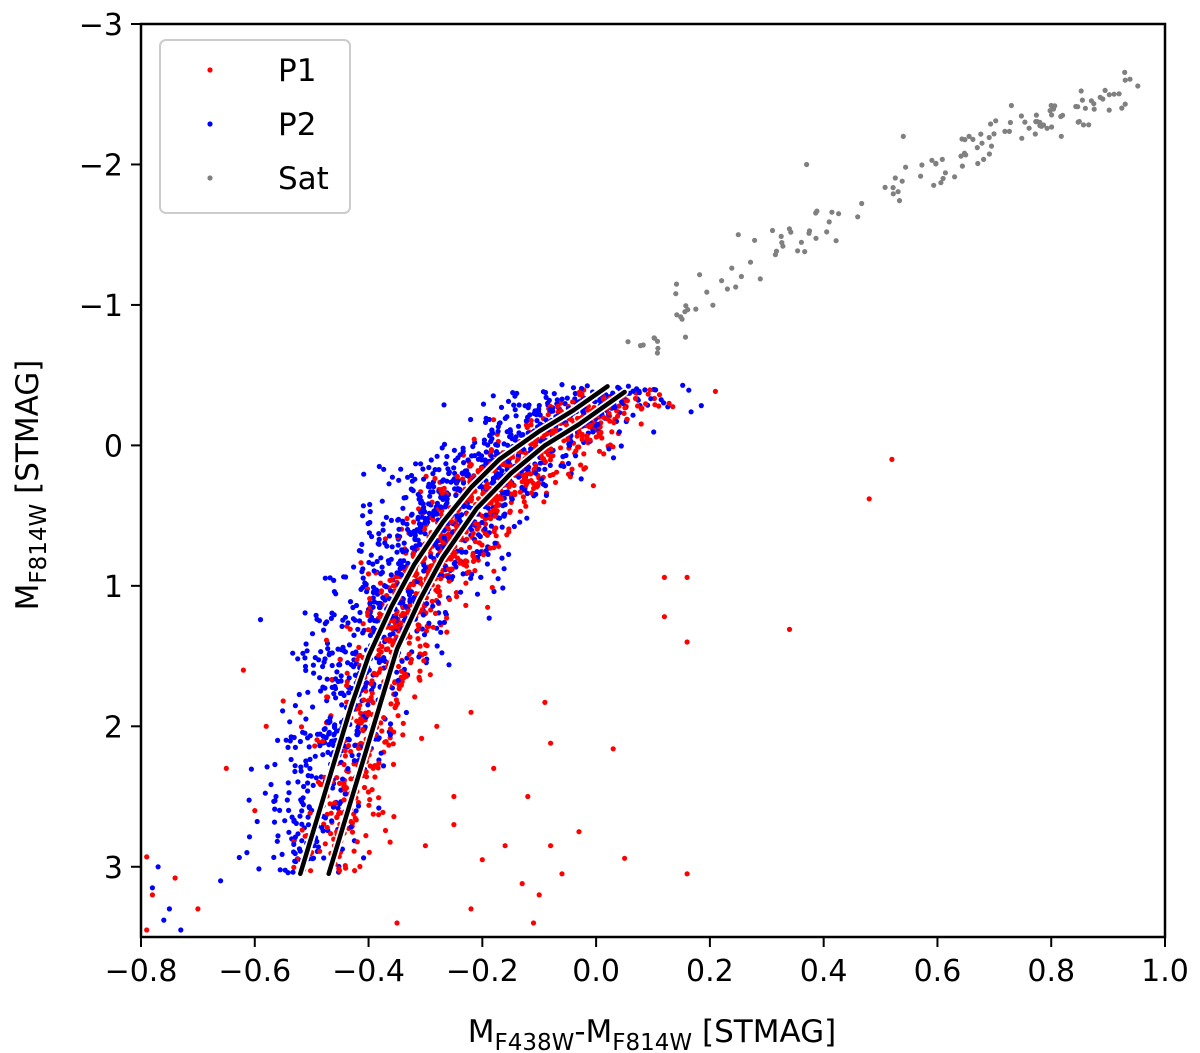  I want to click on legend: P1 P2 Sat, so click(255, 126).